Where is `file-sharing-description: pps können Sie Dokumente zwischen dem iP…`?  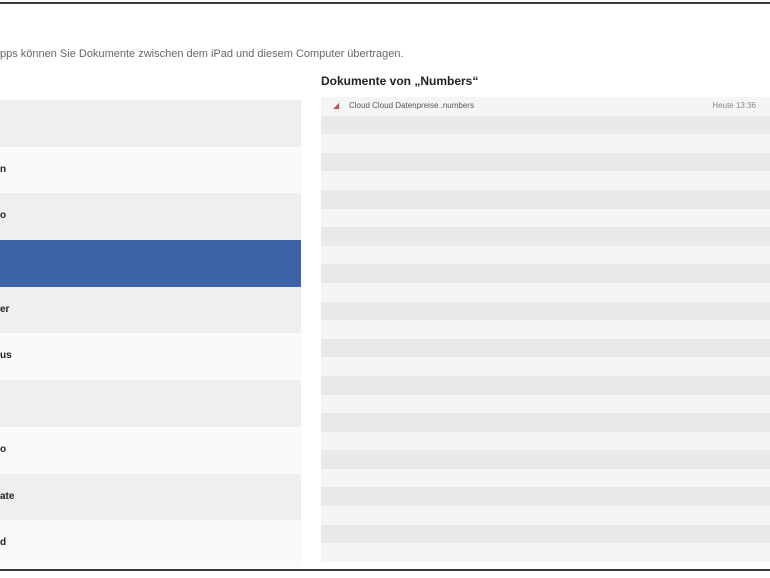
file-sharing-description: pps können Sie Dokumente zwischen dem iP… is located at coordinates (202, 54).